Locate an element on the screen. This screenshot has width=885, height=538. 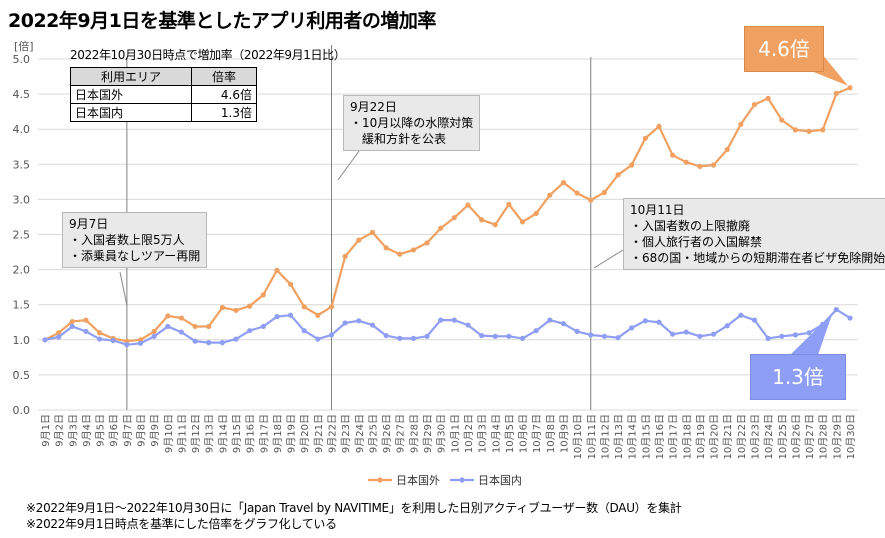
summary-table-caption: 2022年10月30日時点で増加率（2022年9月1日比） is located at coordinates (208, 55).